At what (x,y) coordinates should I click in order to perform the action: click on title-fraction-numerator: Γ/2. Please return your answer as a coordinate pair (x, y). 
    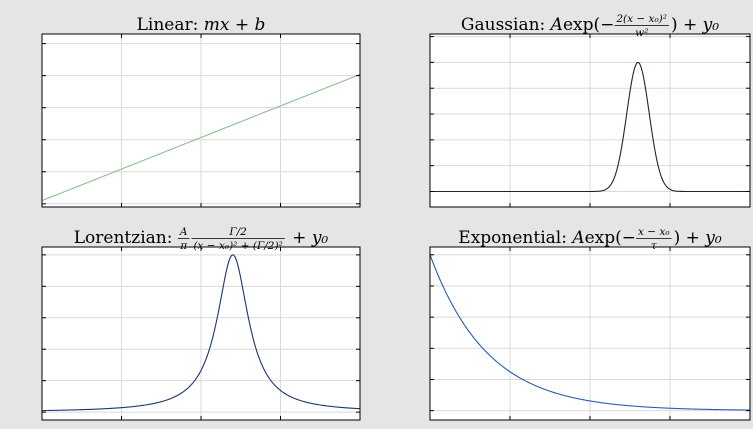
    Looking at the image, I should click on (237, 232).